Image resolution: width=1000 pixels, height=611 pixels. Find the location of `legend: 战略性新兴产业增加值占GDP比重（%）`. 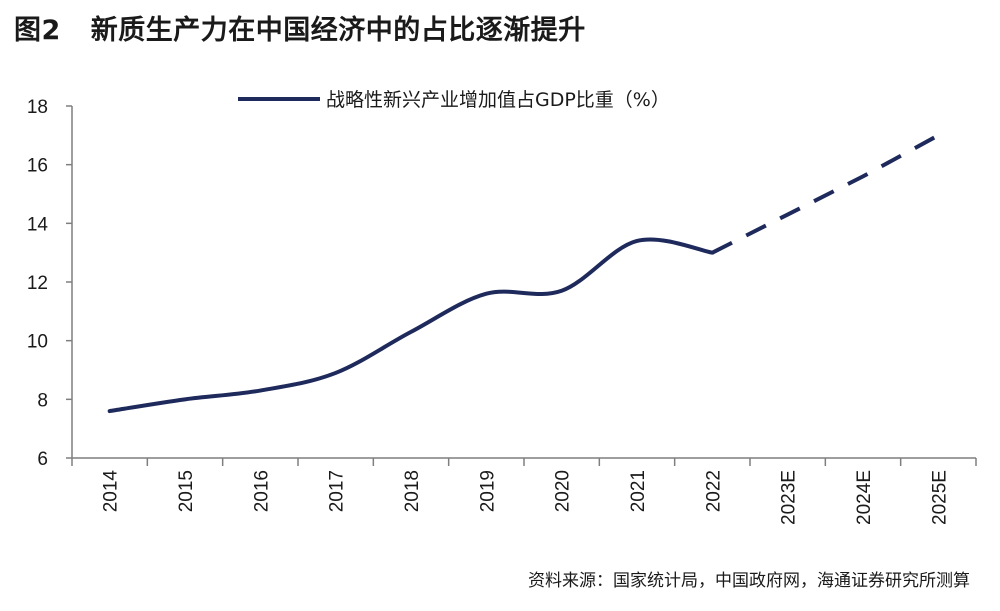

legend: 战略性新兴产业增加值占GDP比重（%） is located at coordinates (454, 100).